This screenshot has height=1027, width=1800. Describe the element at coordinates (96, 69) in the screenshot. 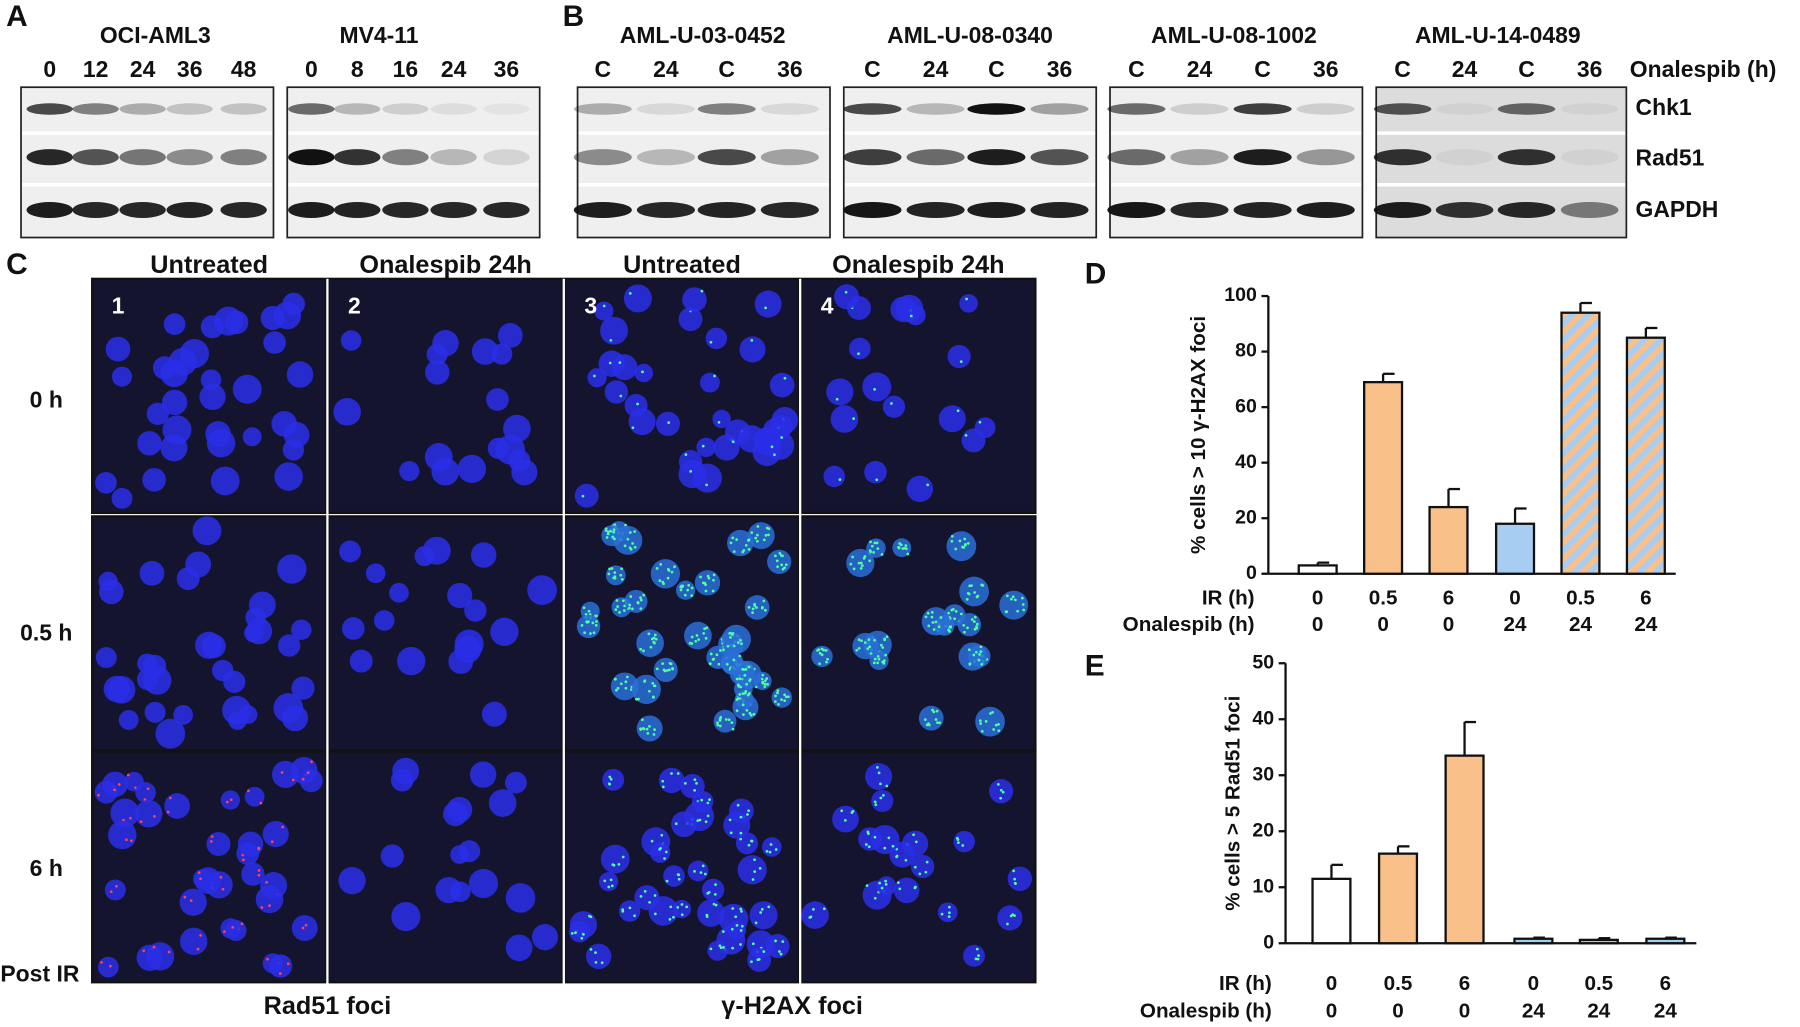

I see `lane-label: 12` at that location.